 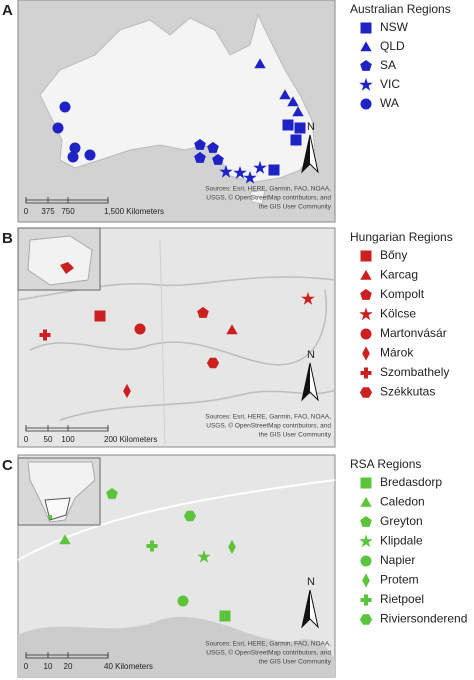 I want to click on scale-label: 20, so click(x=68, y=666).